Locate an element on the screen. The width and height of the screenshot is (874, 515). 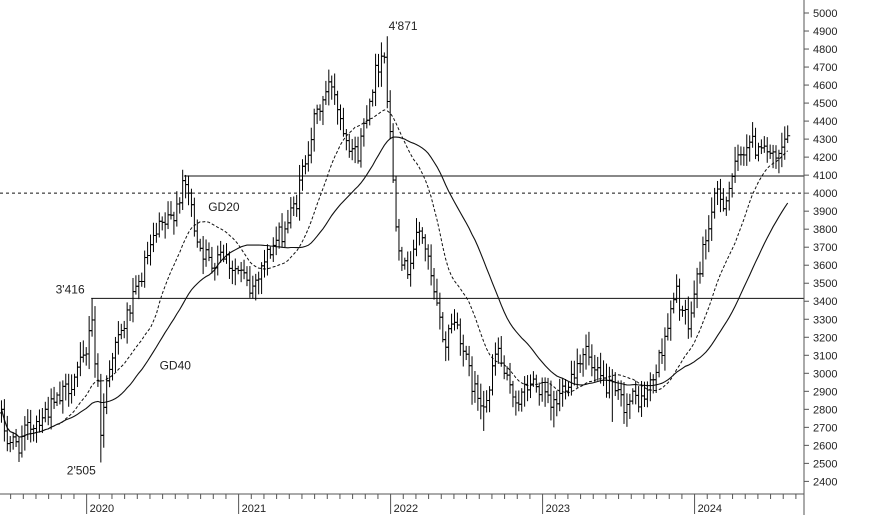
y-tick-label: 3900 is located at coordinates (825, 212).